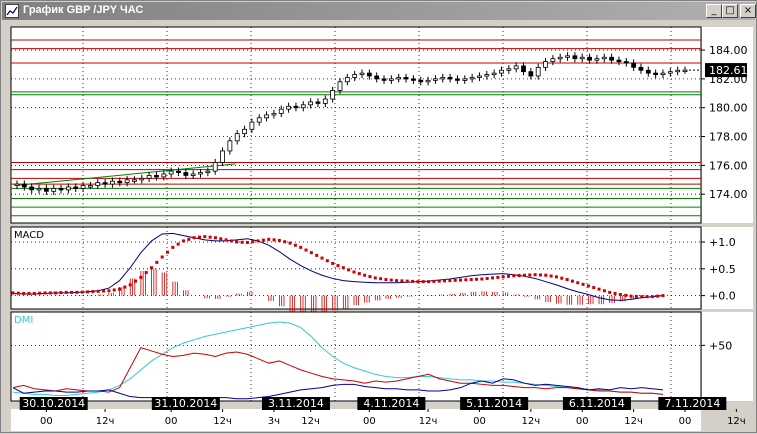 The width and height of the screenshot is (757, 434). I want to click on price-tick-label: 184.00, so click(728, 50).